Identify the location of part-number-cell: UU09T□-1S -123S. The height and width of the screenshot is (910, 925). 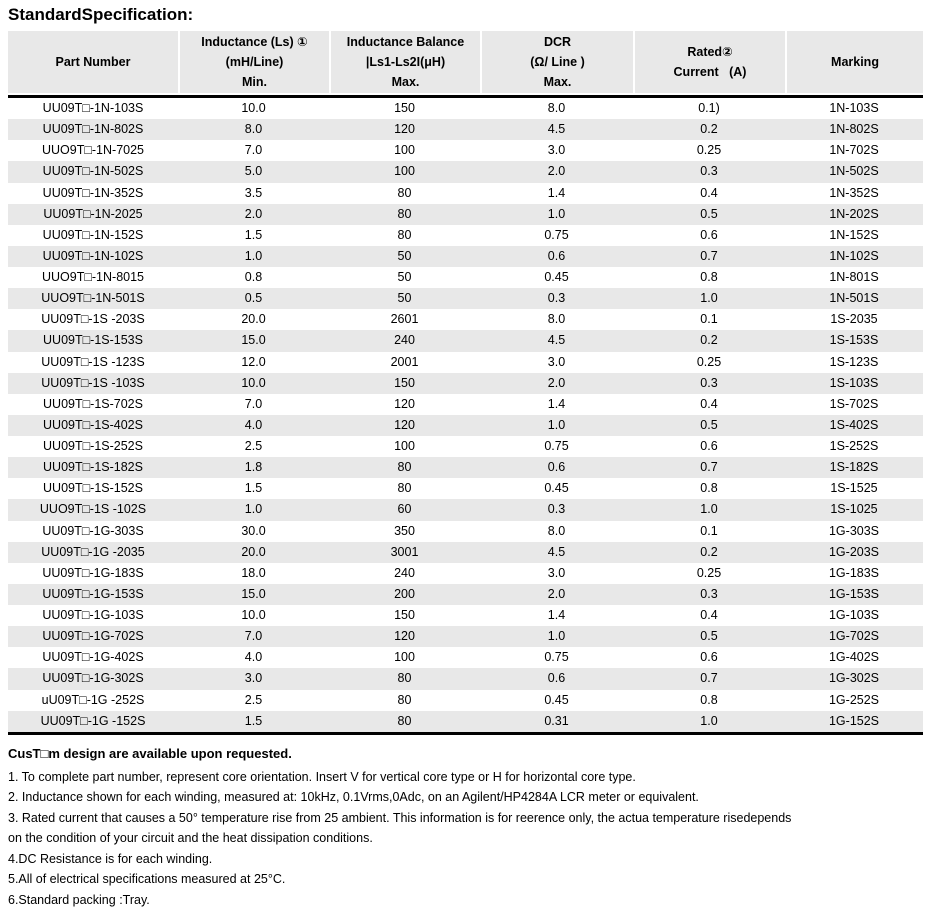
(93, 361).